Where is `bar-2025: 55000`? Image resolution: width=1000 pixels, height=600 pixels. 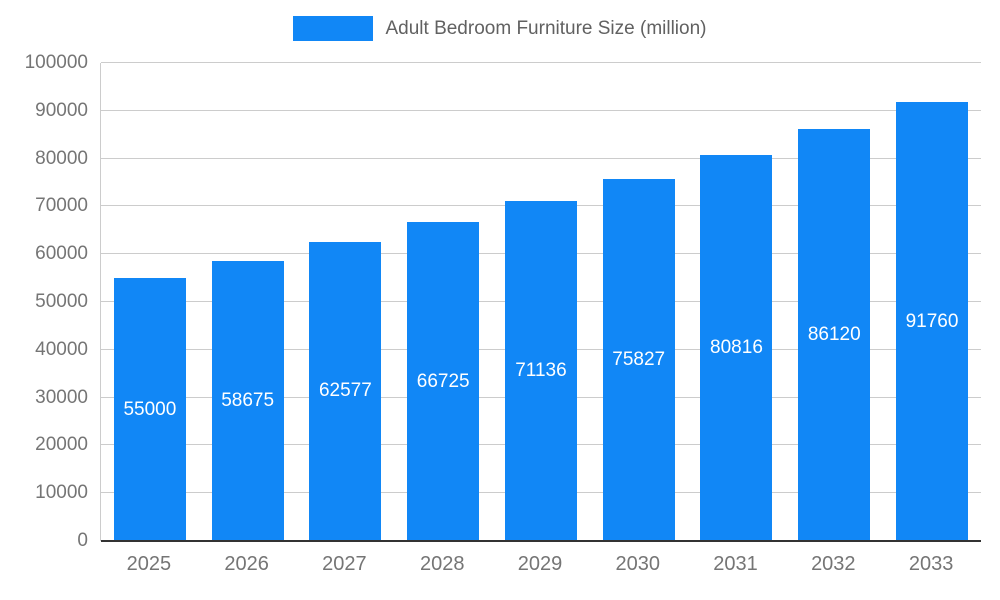 bar-2025: 55000 is located at coordinates (149, 409).